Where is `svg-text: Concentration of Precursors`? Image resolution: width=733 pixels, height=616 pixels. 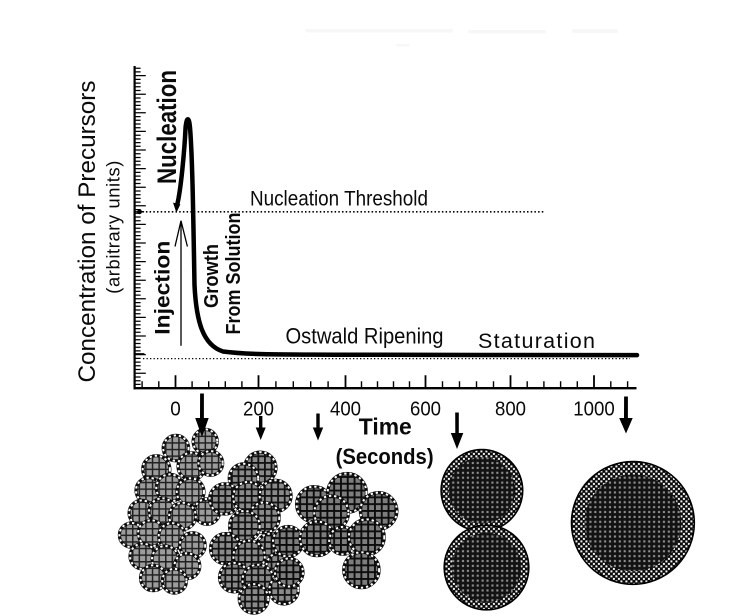 svg-text: Concentration of Precursors is located at coordinates (87, 232).